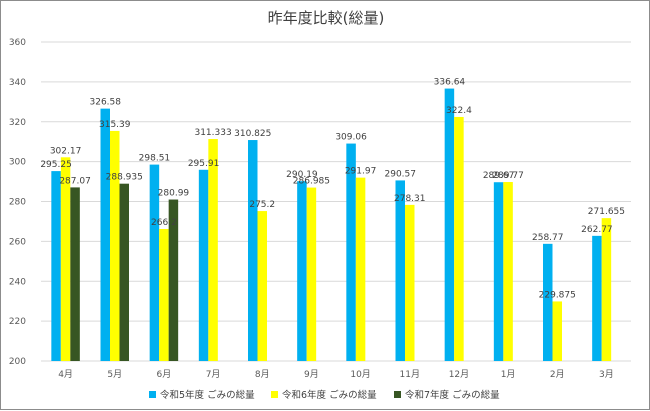 The height and width of the screenshot is (411, 650). Describe the element at coordinates (164, 223) in the screenshot. I see `data-label: 266.2` at that location.